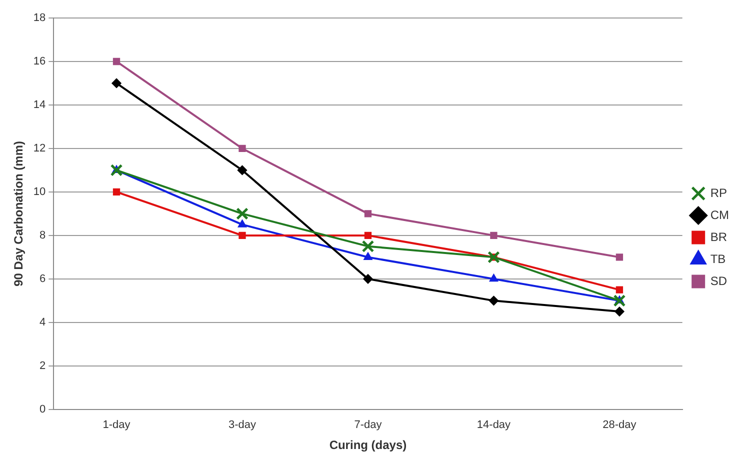  What do you see at coordinates (719, 237) in the screenshot?
I see `legend-label: BR` at bounding box center [719, 237].